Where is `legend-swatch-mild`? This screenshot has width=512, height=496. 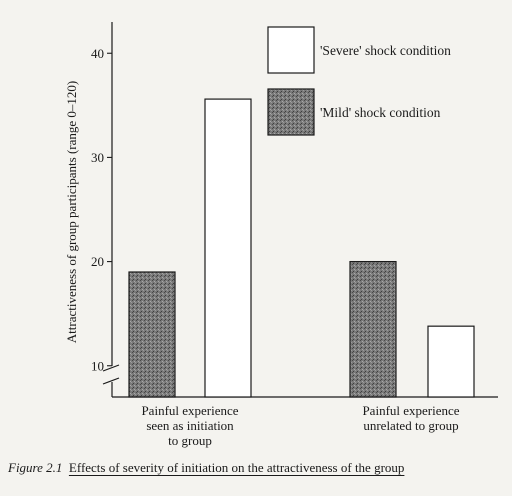 legend-swatch-mild is located at coordinates (291, 112).